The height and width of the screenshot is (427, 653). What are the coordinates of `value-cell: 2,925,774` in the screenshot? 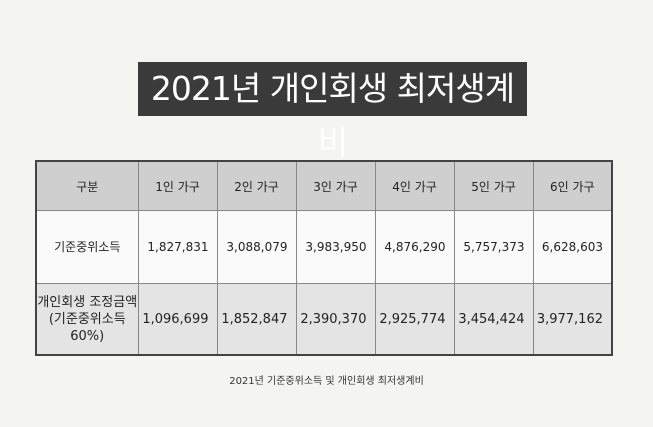 It's located at (414, 319).